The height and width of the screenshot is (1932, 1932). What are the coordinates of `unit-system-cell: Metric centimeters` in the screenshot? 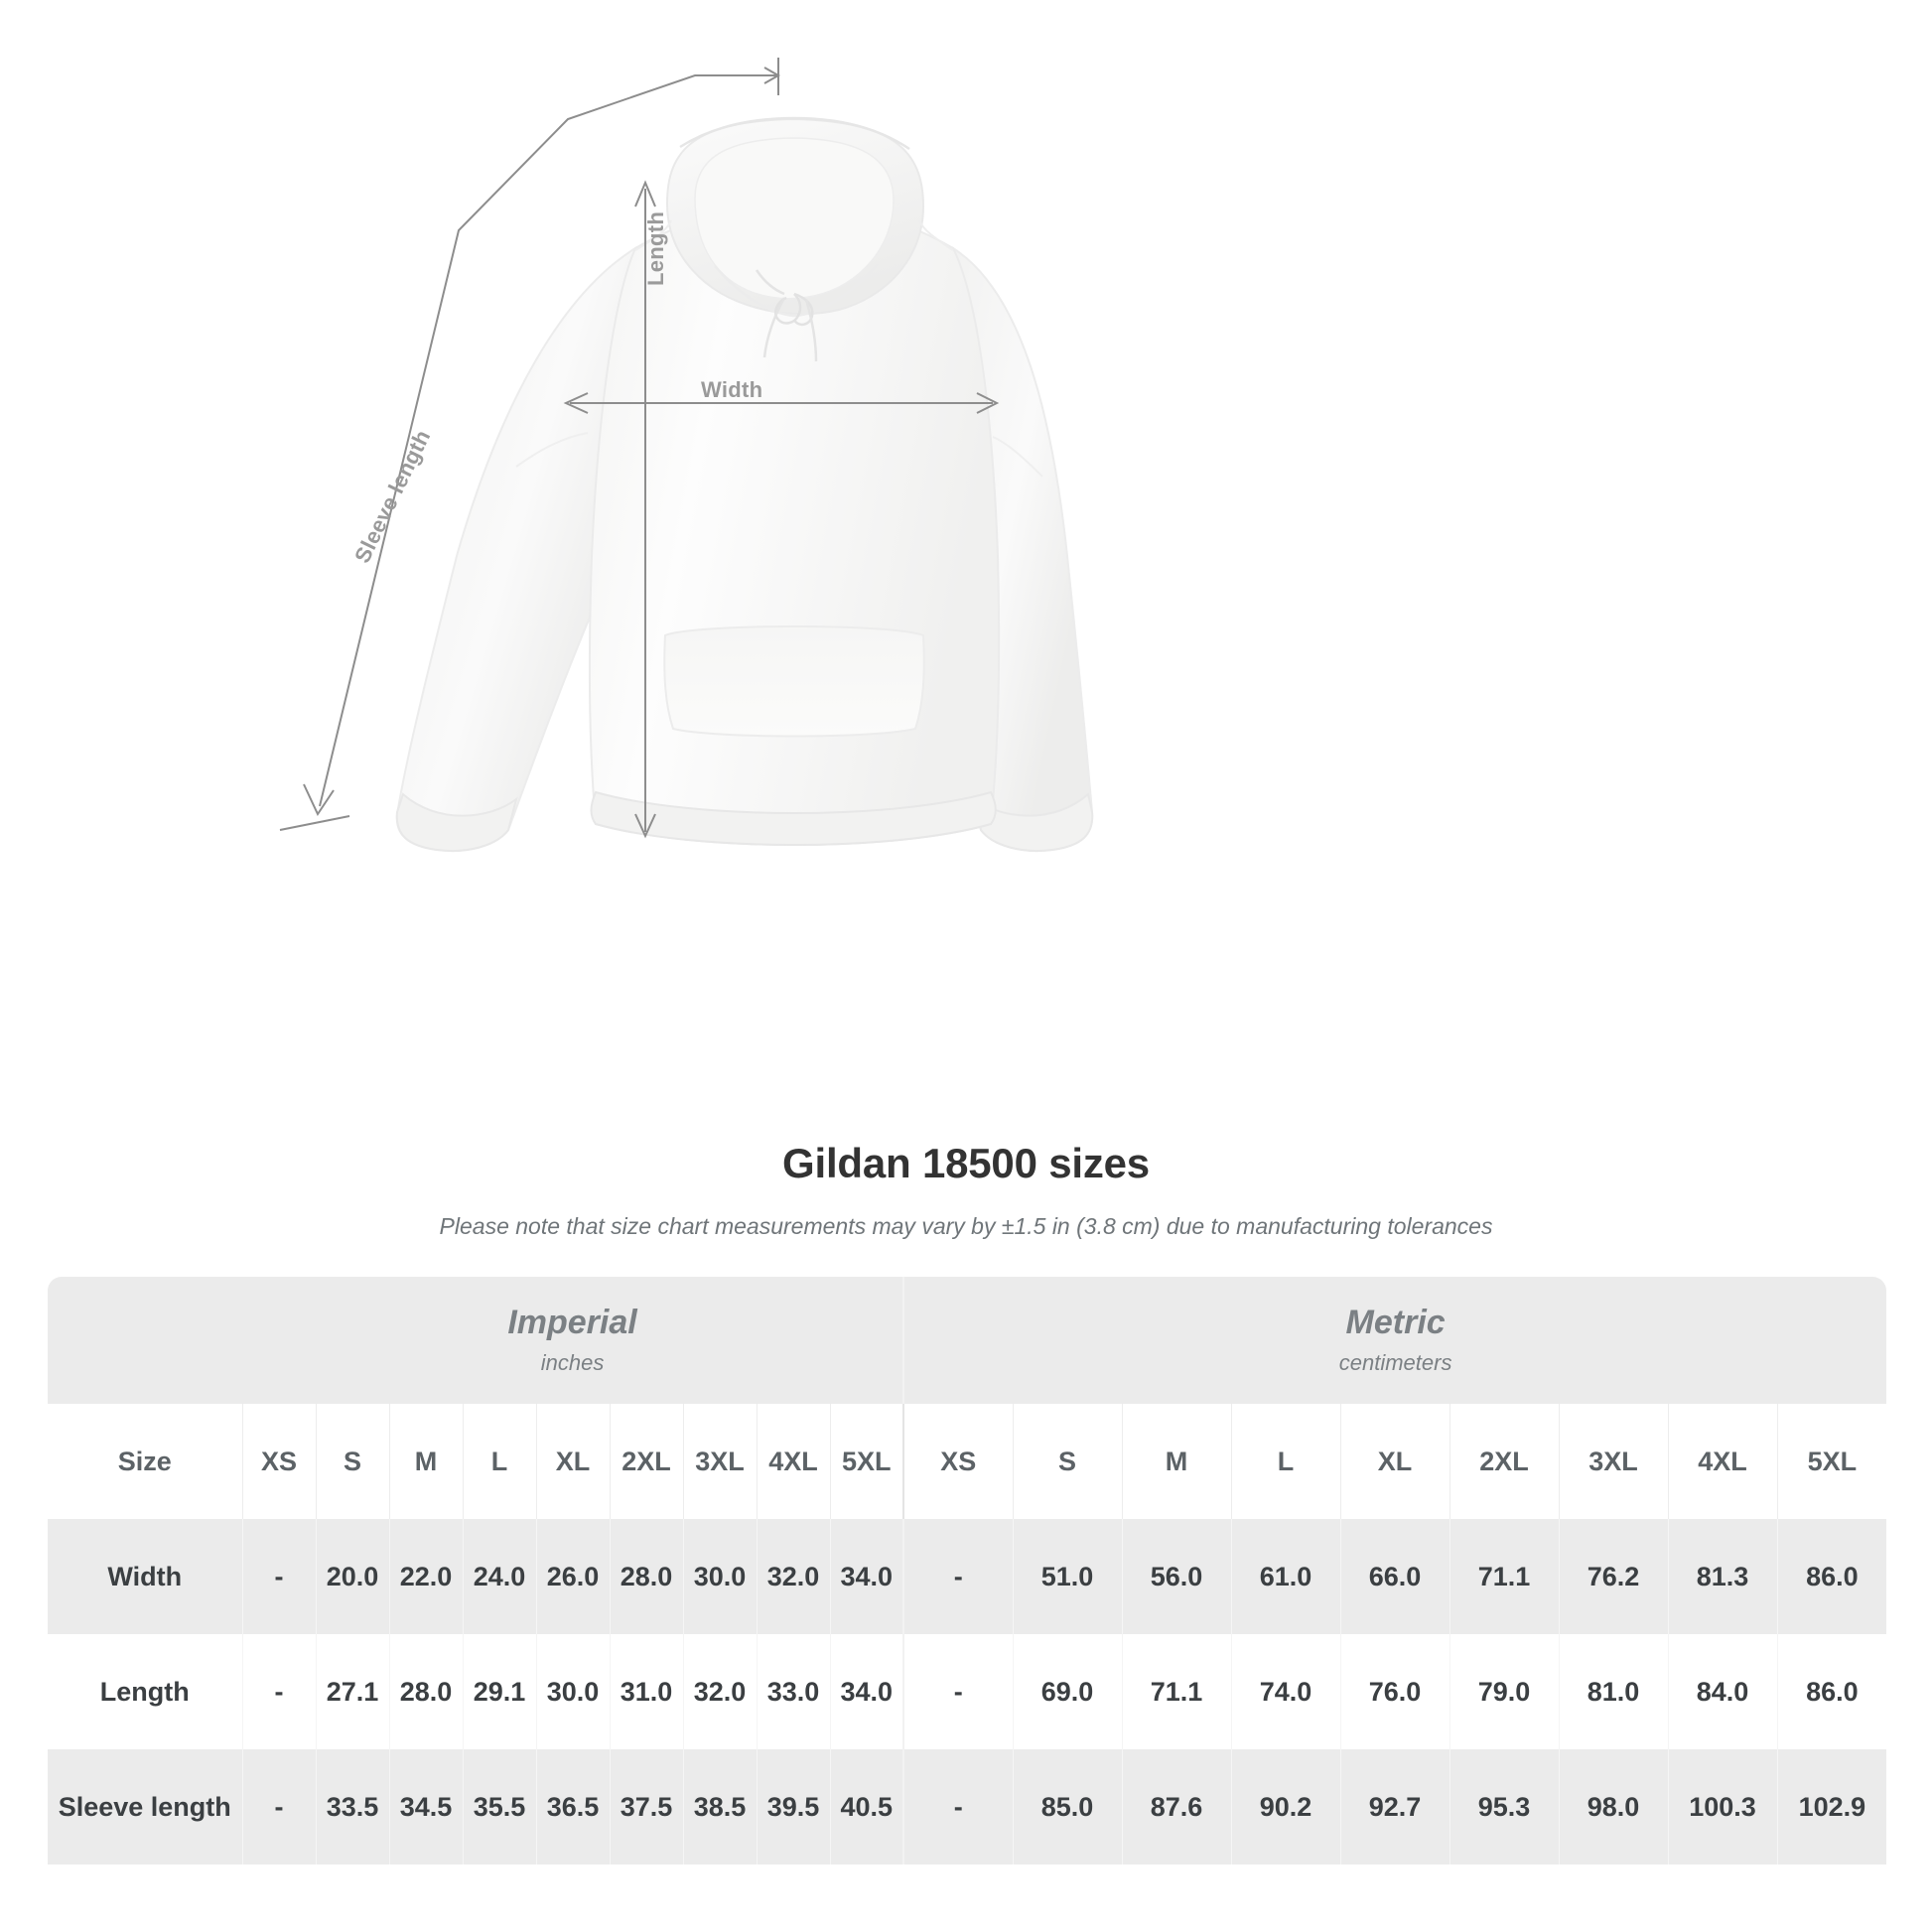 It's located at (1395, 1340).